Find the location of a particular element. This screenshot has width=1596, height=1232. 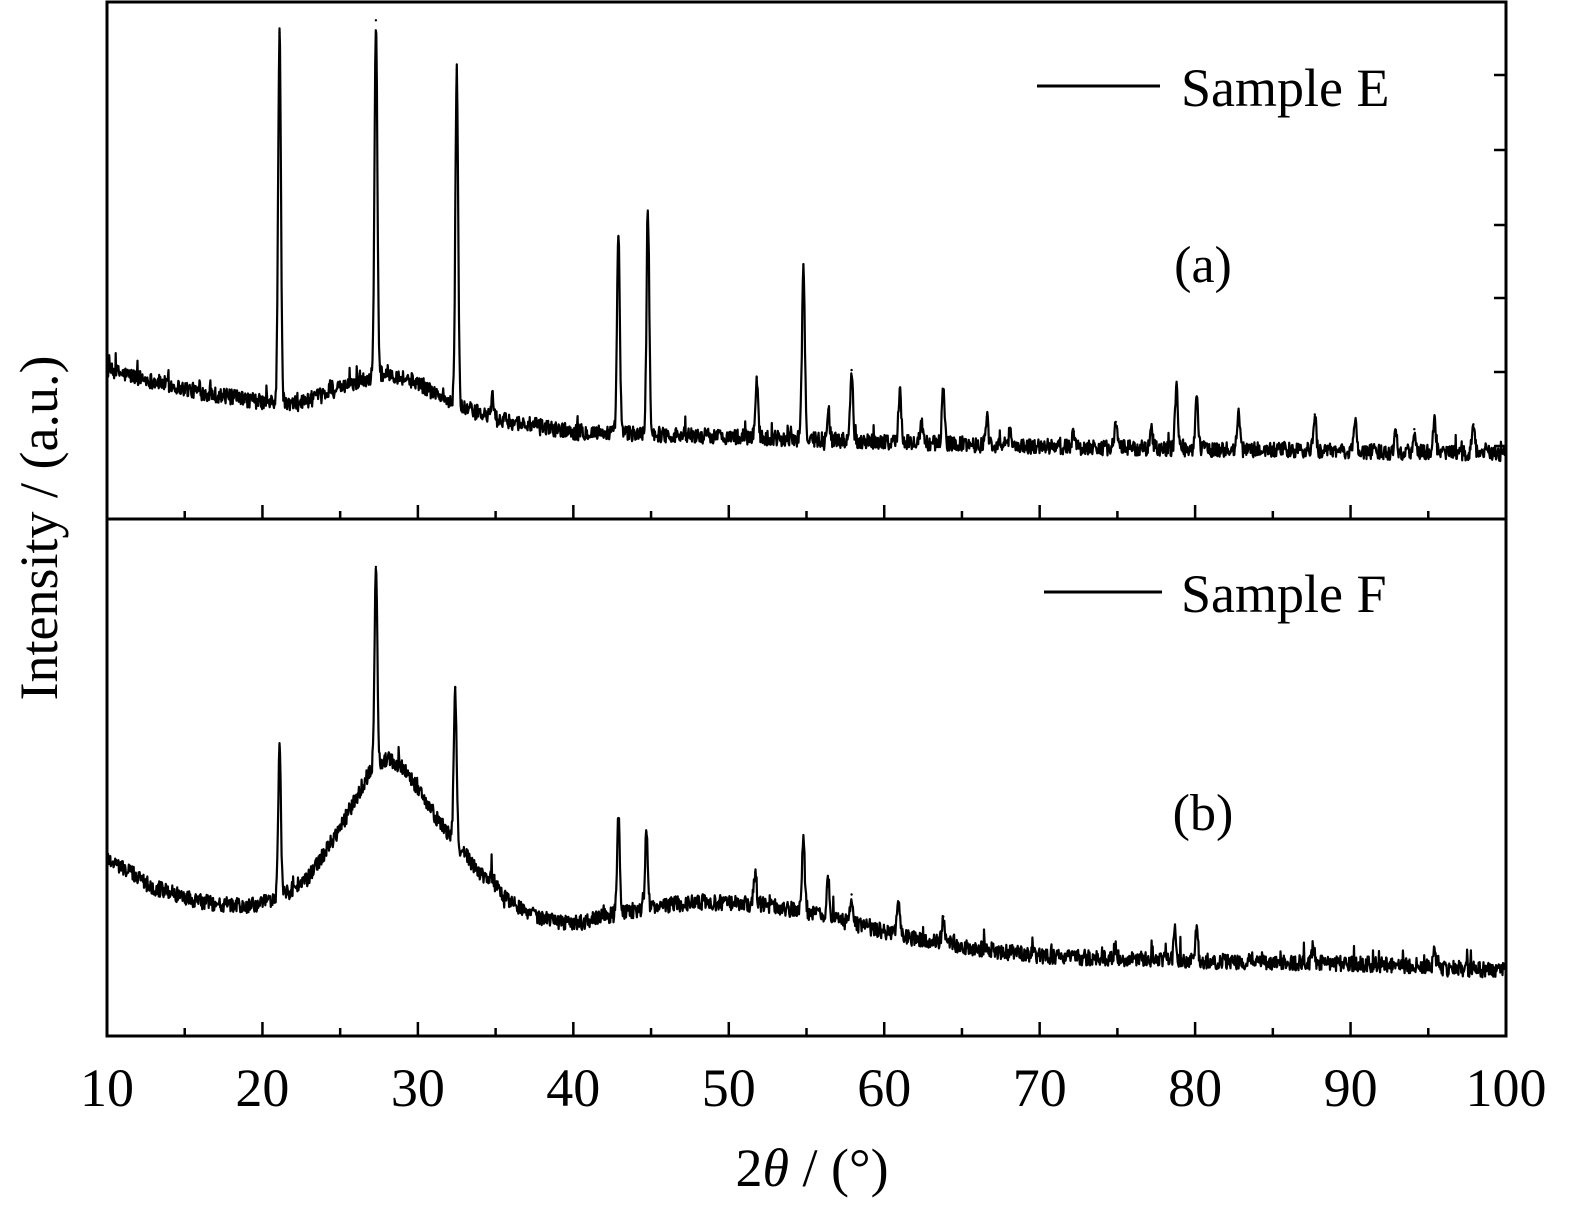

legend-b: Sample F is located at coordinates (1215, 594).